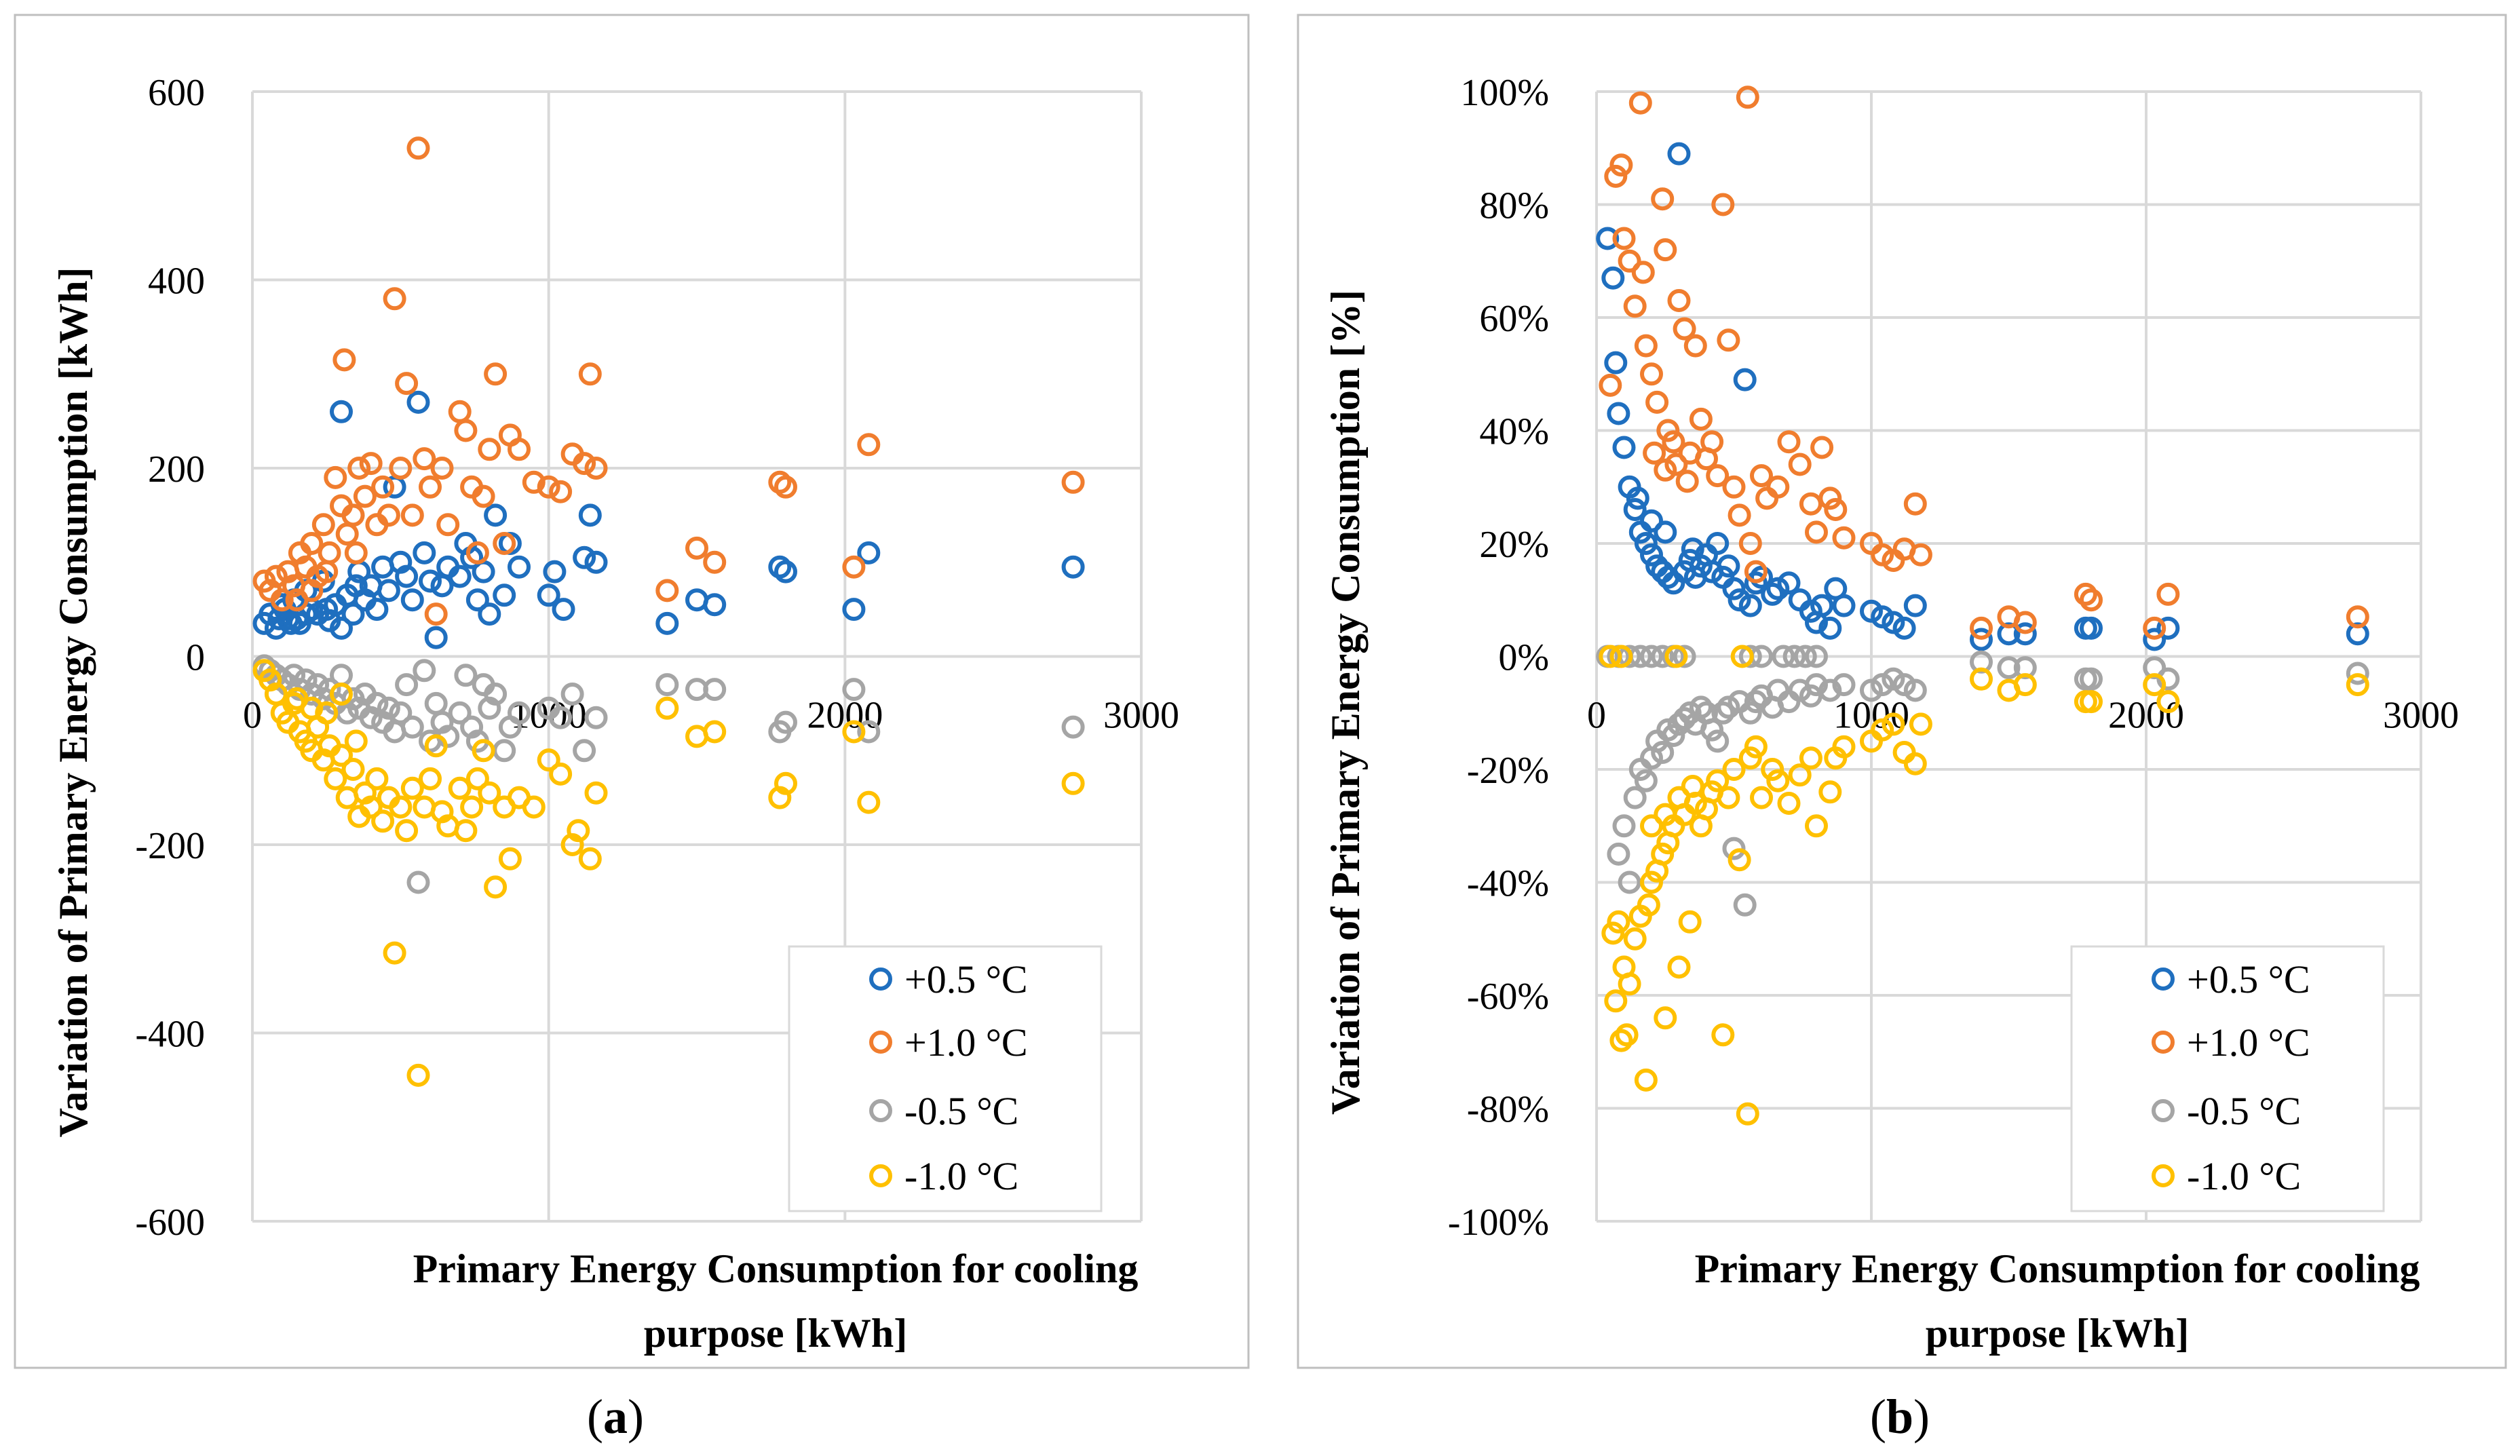 The width and height of the screenshot is (2520, 1456). Describe the element at coordinates (1504, 93) in the screenshot. I see `y-tick-label: 100%` at that location.